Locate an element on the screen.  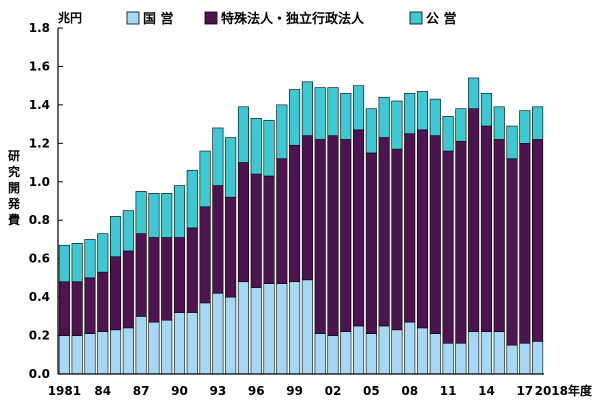
bar-national-1985 is located at coordinates (116, 352).